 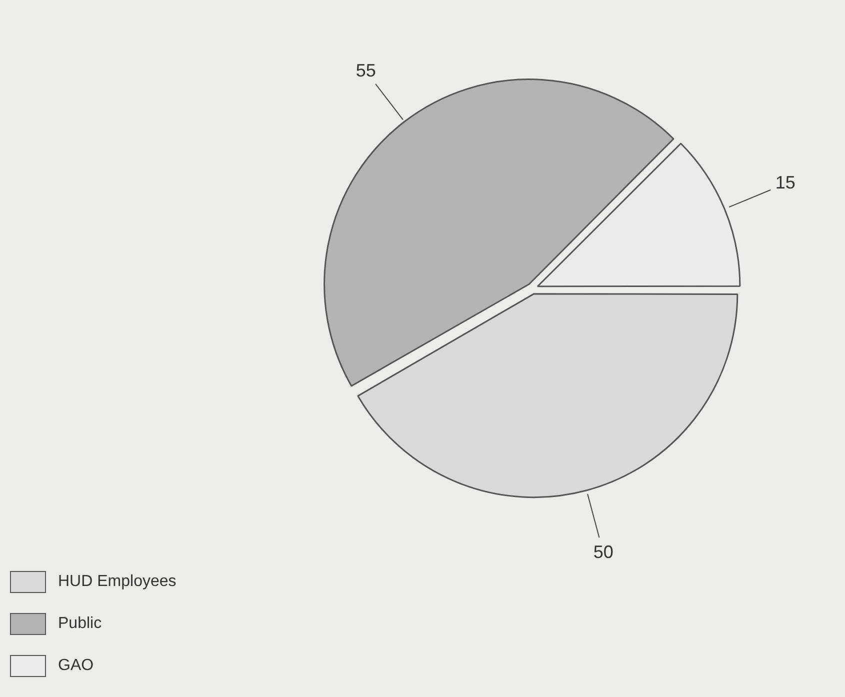 What do you see at coordinates (603, 552) in the screenshot?
I see `data-label: 50` at bounding box center [603, 552].